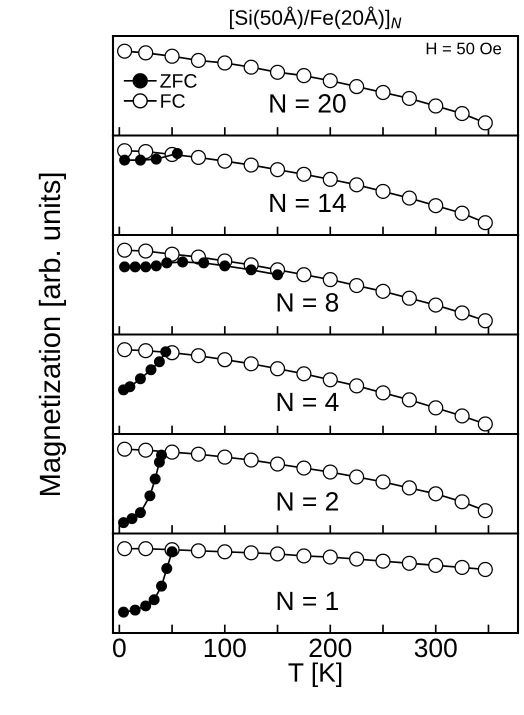 The height and width of the screenshot is (715, 524). Describe the element at coordinates (308, 501) in the screenshot. I see `annotation: N = 2` at that location.